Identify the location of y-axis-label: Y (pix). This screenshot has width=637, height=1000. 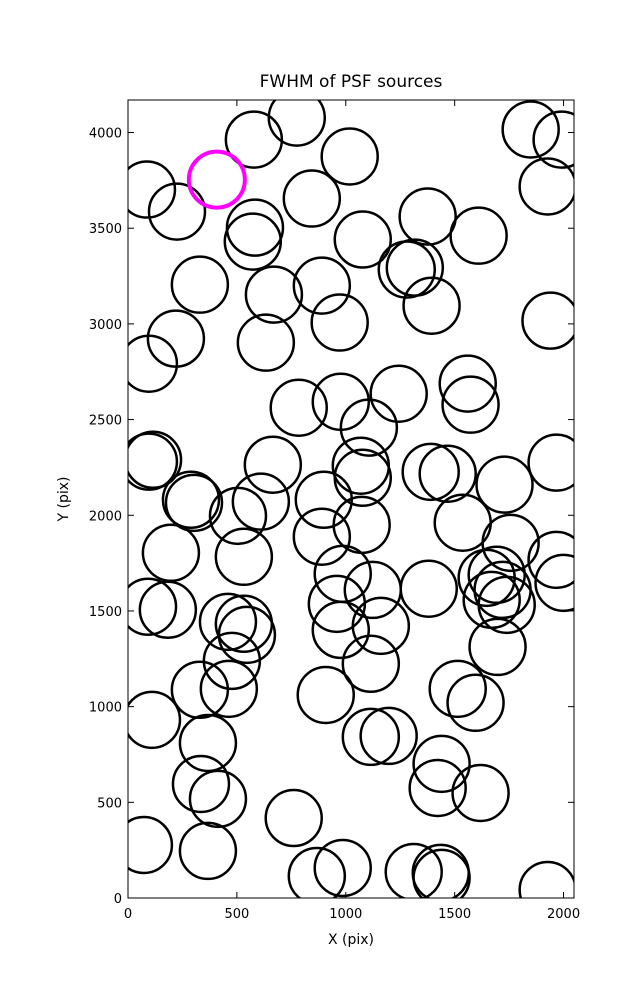
(64, 500).